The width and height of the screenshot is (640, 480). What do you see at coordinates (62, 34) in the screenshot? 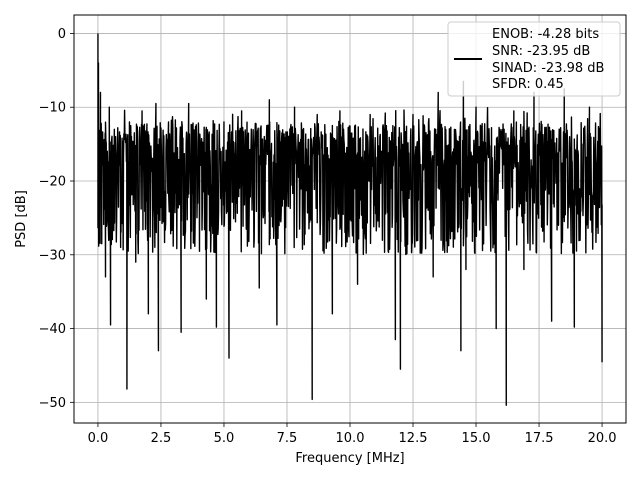
I see `y-tick-label: 0` at bounding box center [62, 34].